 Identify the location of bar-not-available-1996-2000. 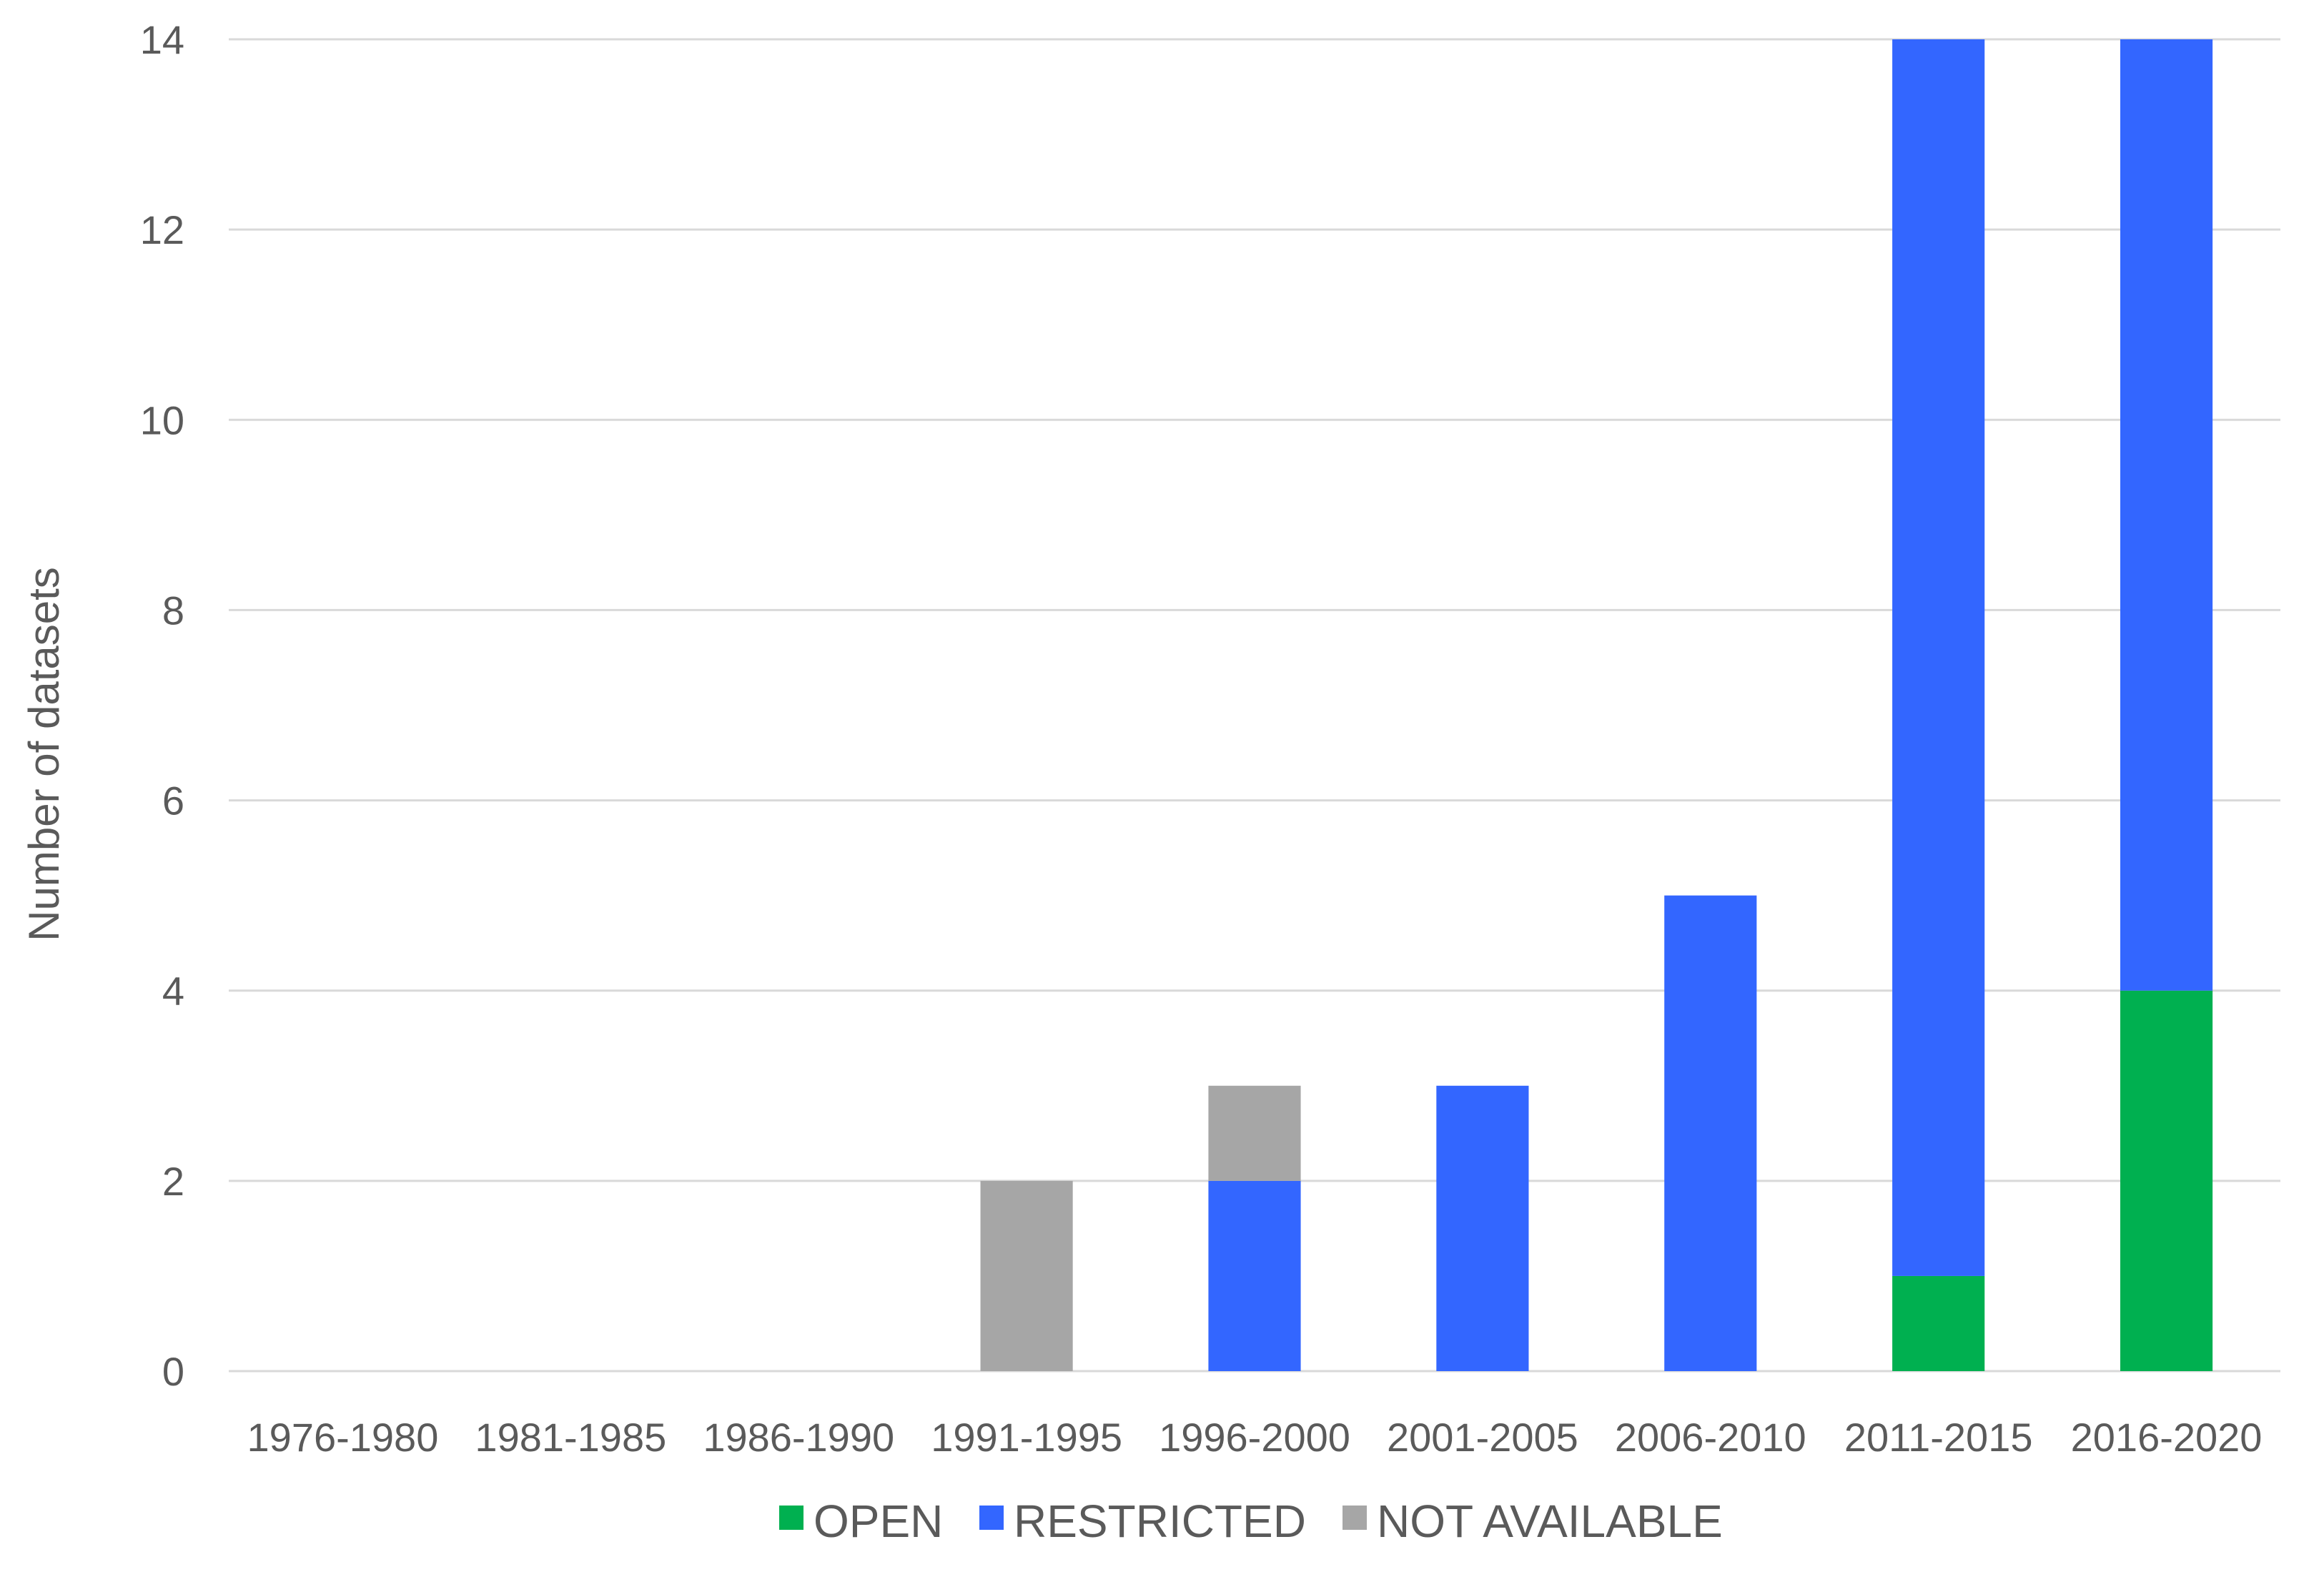
(1254, 1133).